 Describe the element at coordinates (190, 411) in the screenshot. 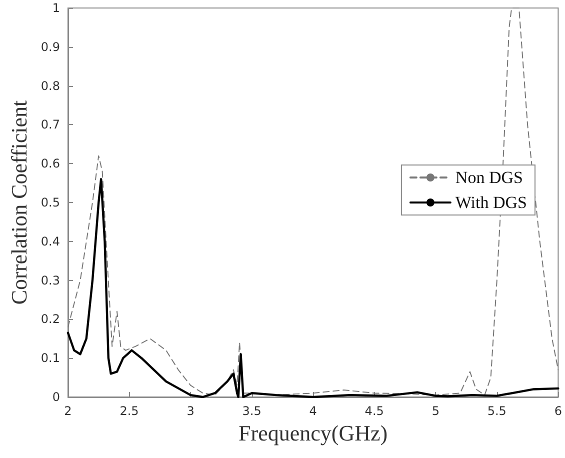

I see `x-tick-label: 3` at that location.